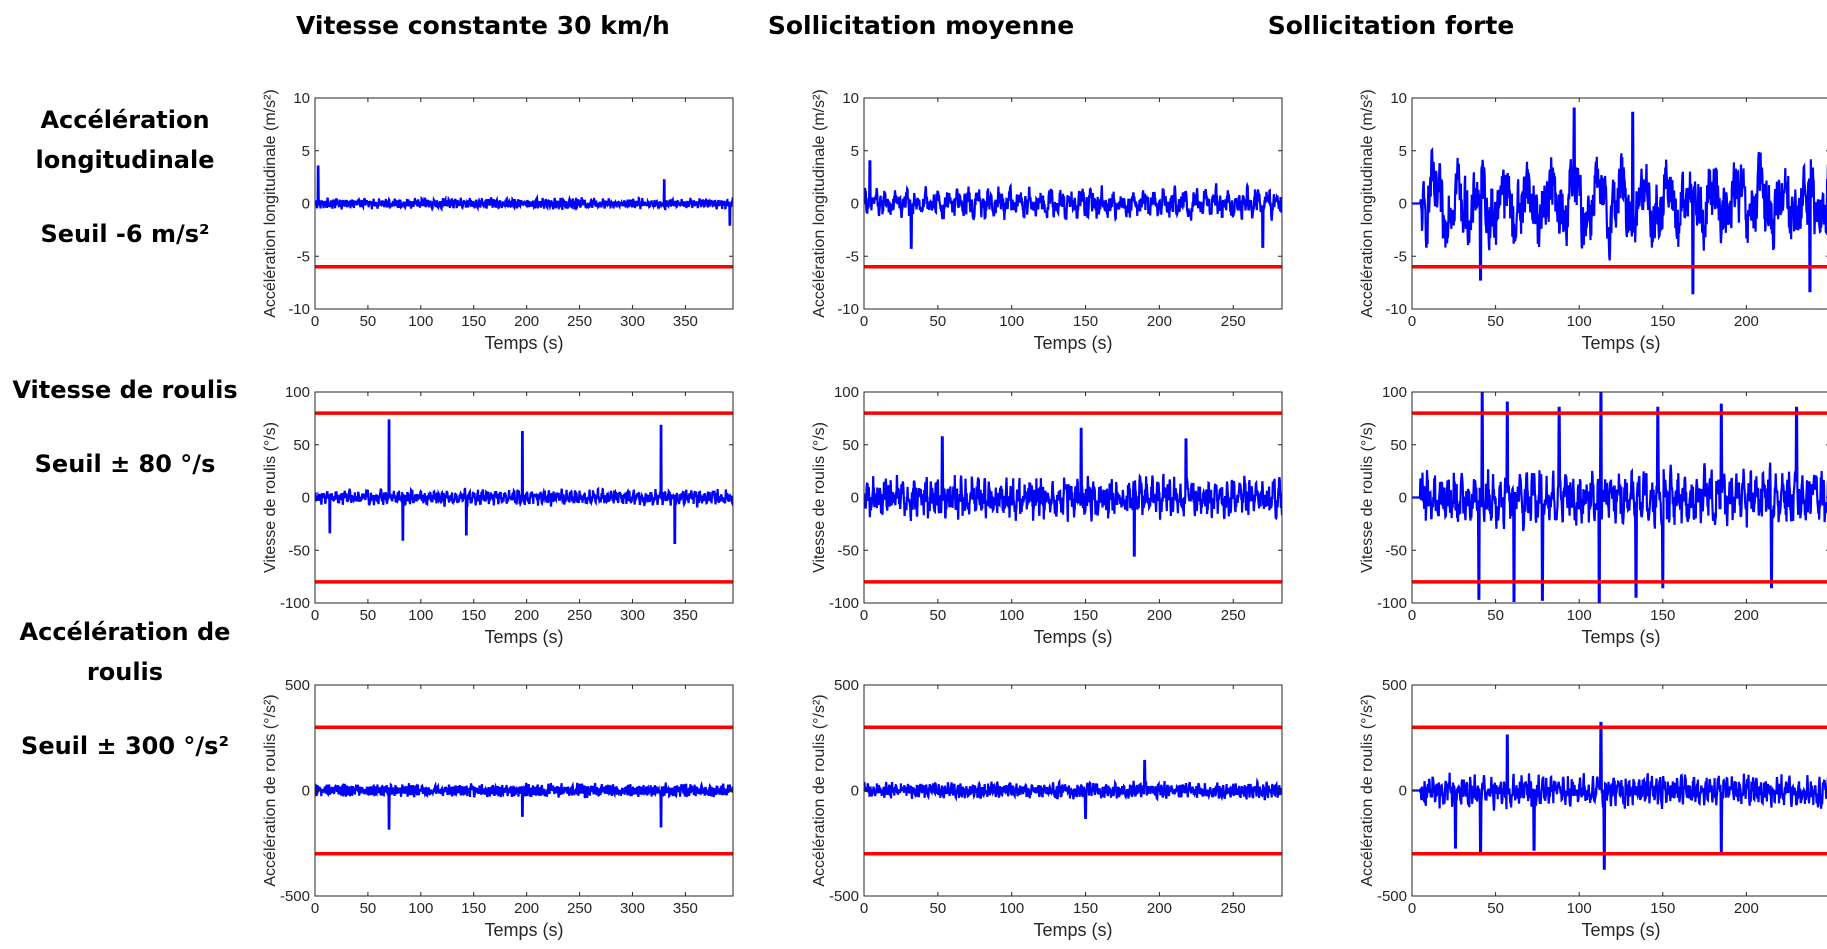 The image size is (1827, 949). I want to click on row-label-longitudinal: Accélération longitudinale Seuil -6 m/s², so click(125, 177).